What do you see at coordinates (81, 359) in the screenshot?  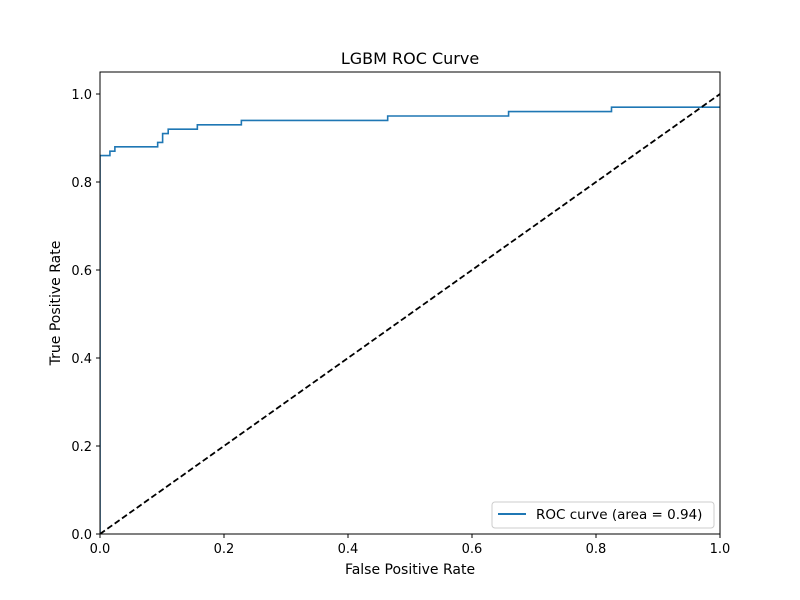 I see `y-tick-label: 0.4` at bounding box center [81, 359].